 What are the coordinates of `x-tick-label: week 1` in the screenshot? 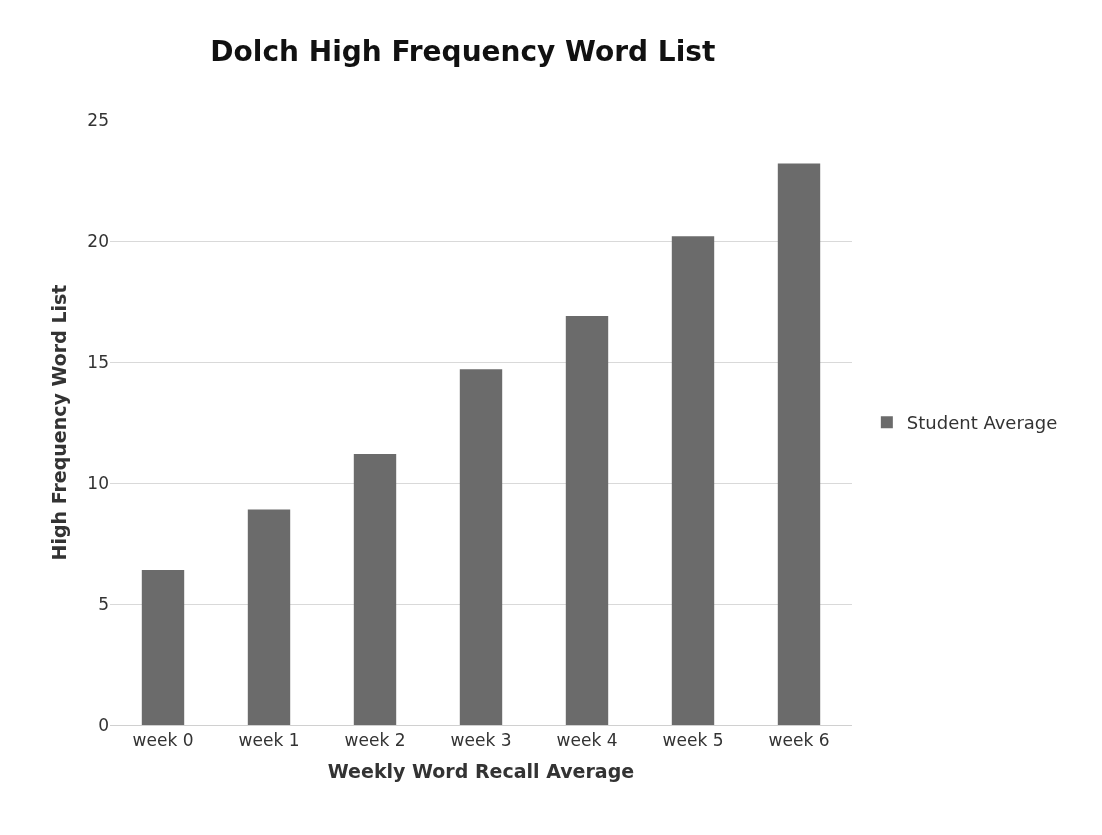 It's located at (269, 740).